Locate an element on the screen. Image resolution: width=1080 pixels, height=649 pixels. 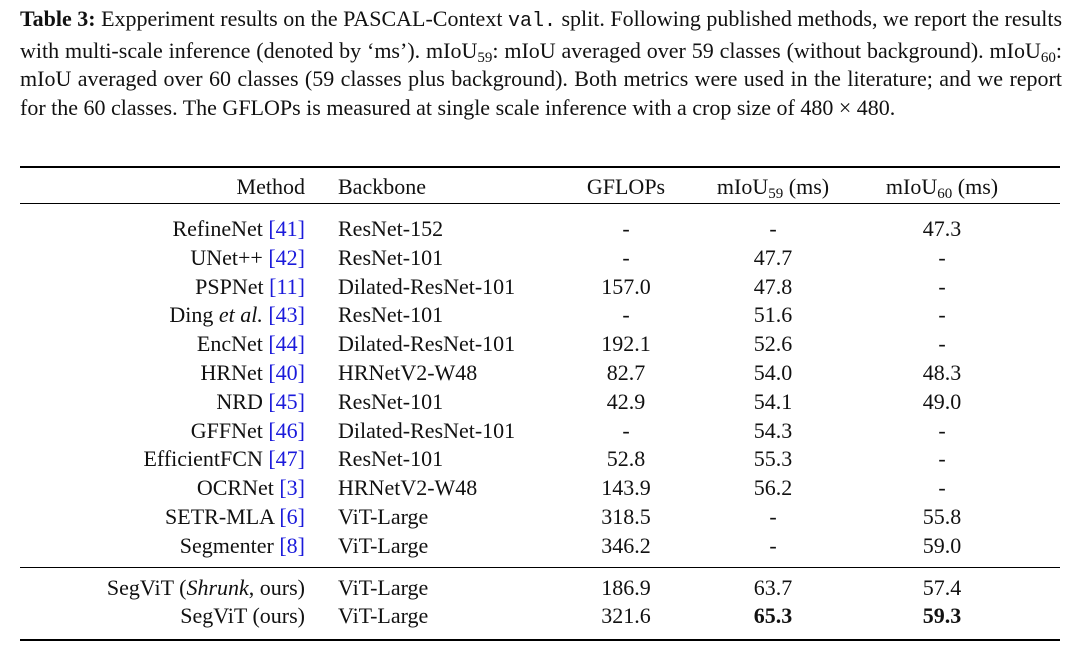
citation: [41] is located at coordinates (286, 228).